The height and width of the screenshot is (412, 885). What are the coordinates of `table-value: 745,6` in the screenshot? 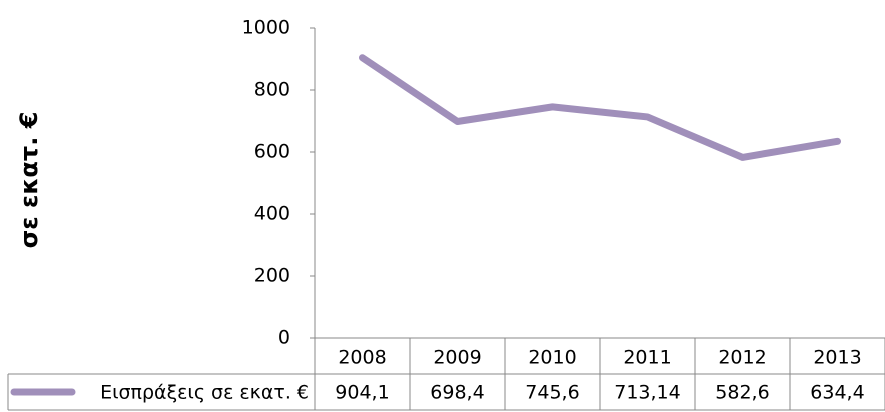 It's located at (552, 393).